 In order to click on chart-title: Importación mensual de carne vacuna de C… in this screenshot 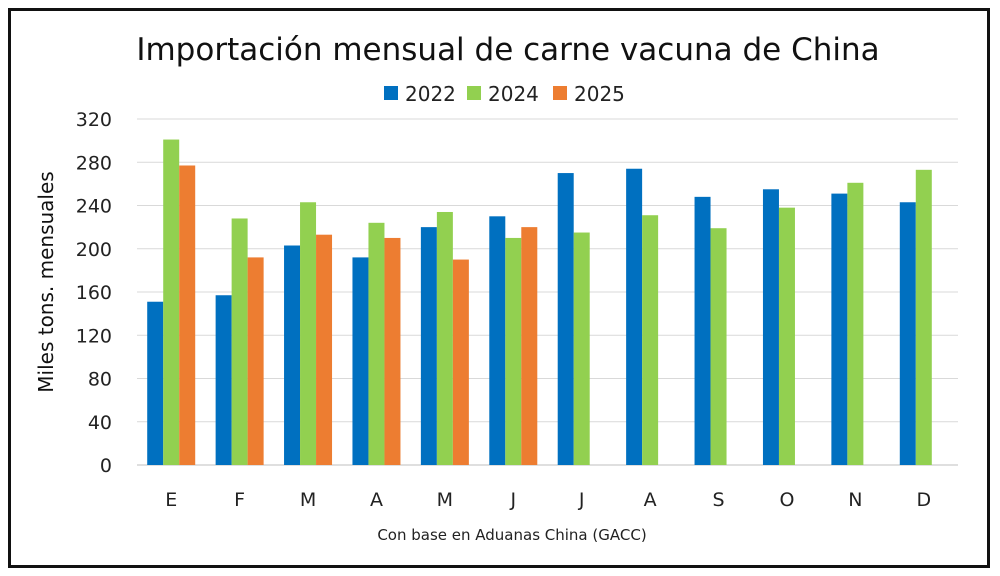, I will do `click(507, 50)`.